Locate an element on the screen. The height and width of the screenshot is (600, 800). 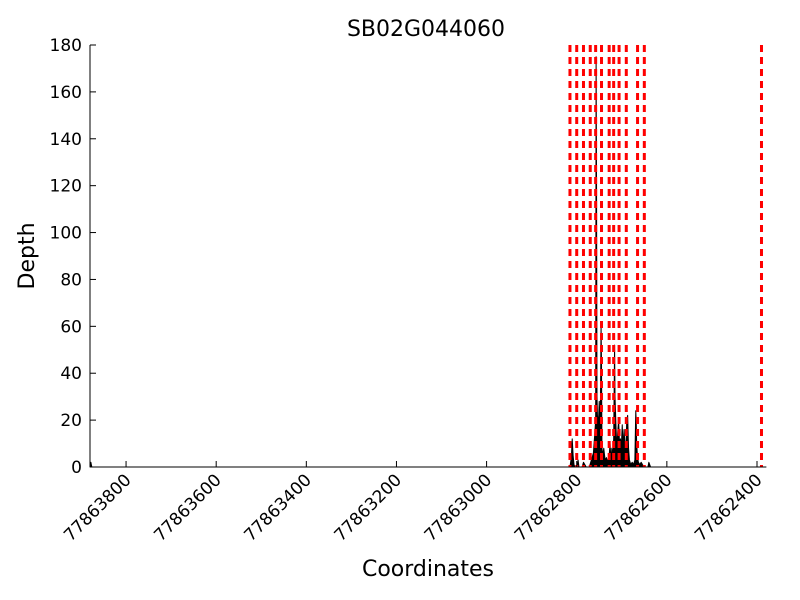
y-tick-label: 120 is located at coordinates (66, 187).